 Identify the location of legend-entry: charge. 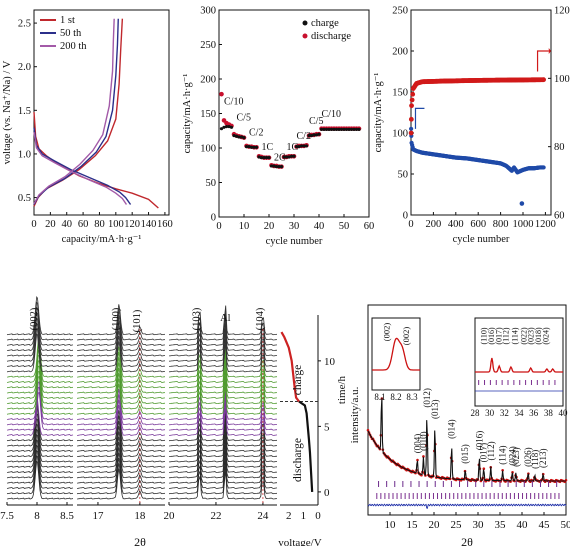
(325, 23).